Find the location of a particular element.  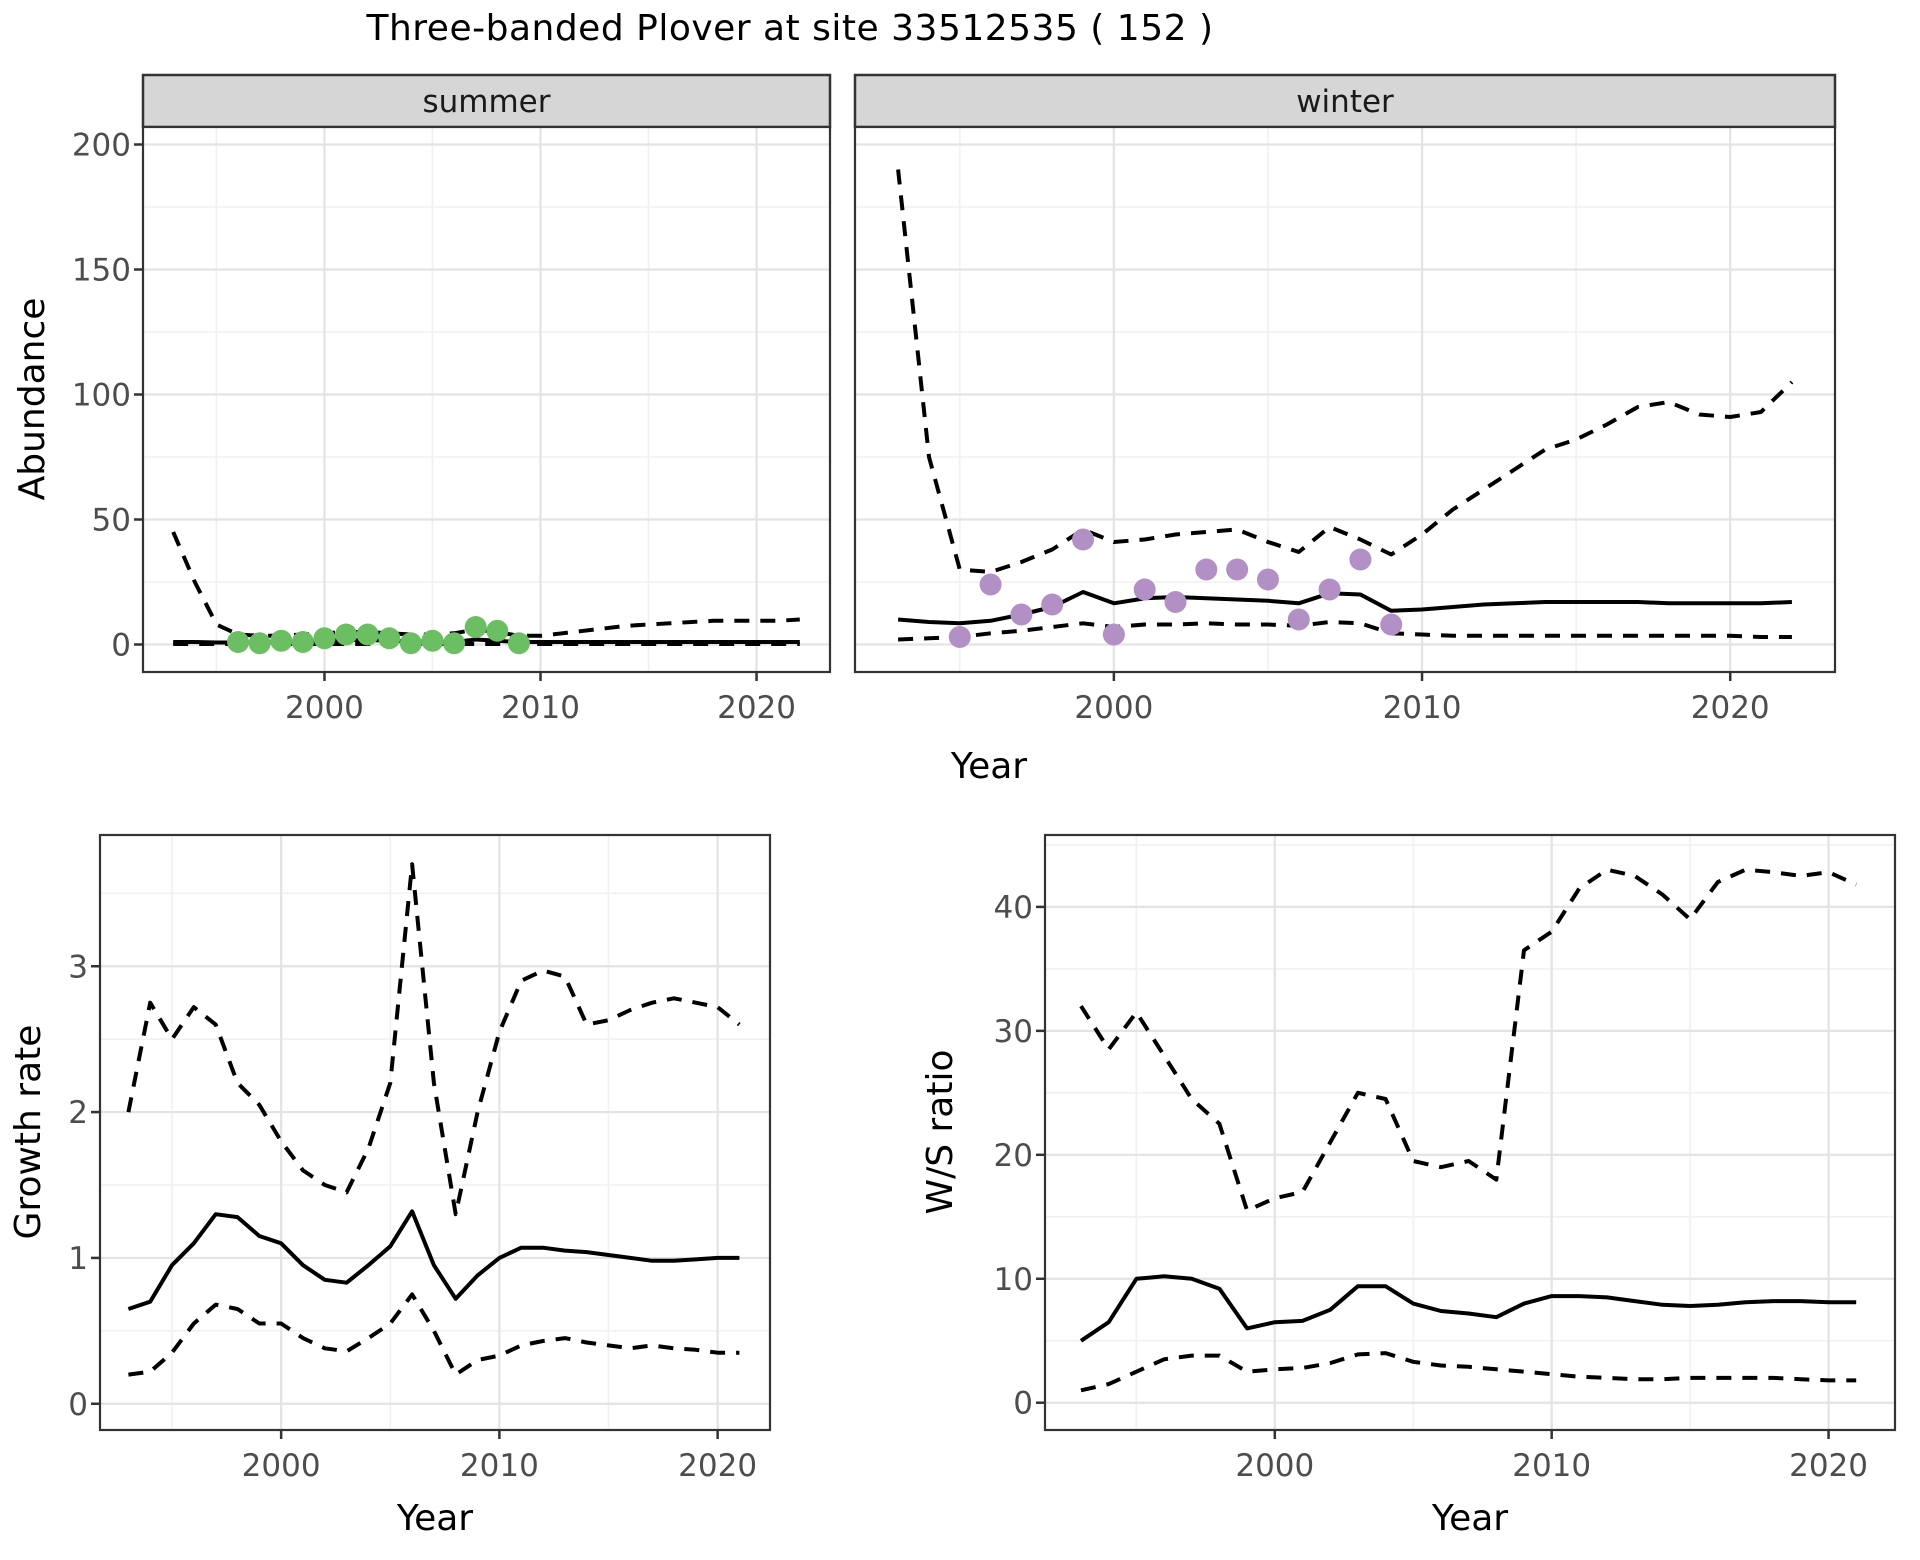

y-tick-label: 100 is located at coordinates (101, 396).